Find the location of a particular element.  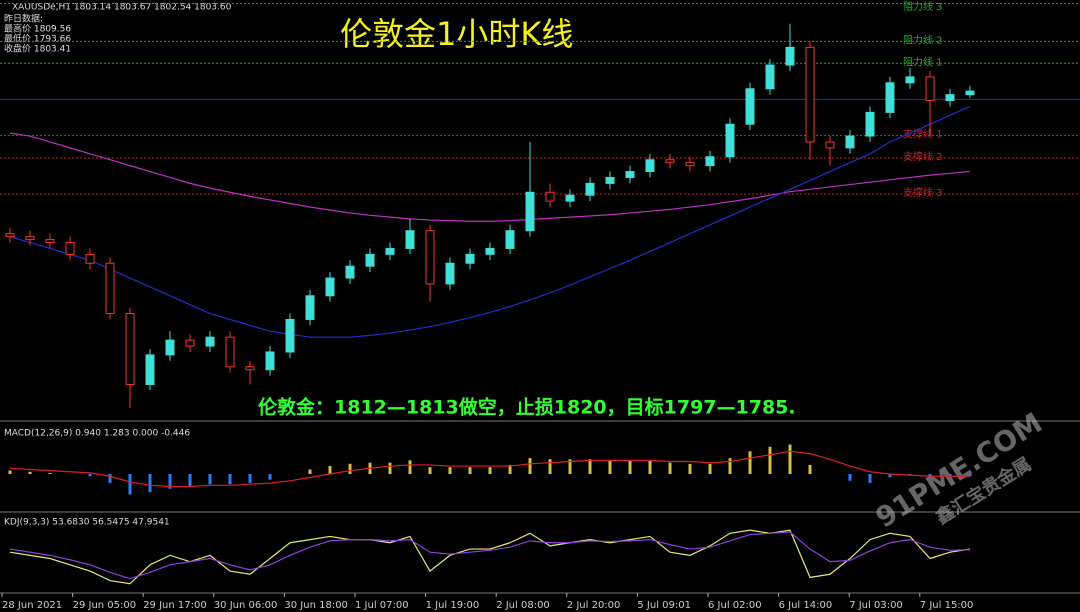

chart-title: 伦敦金1小时K线 is located at coordinates (456, 34).